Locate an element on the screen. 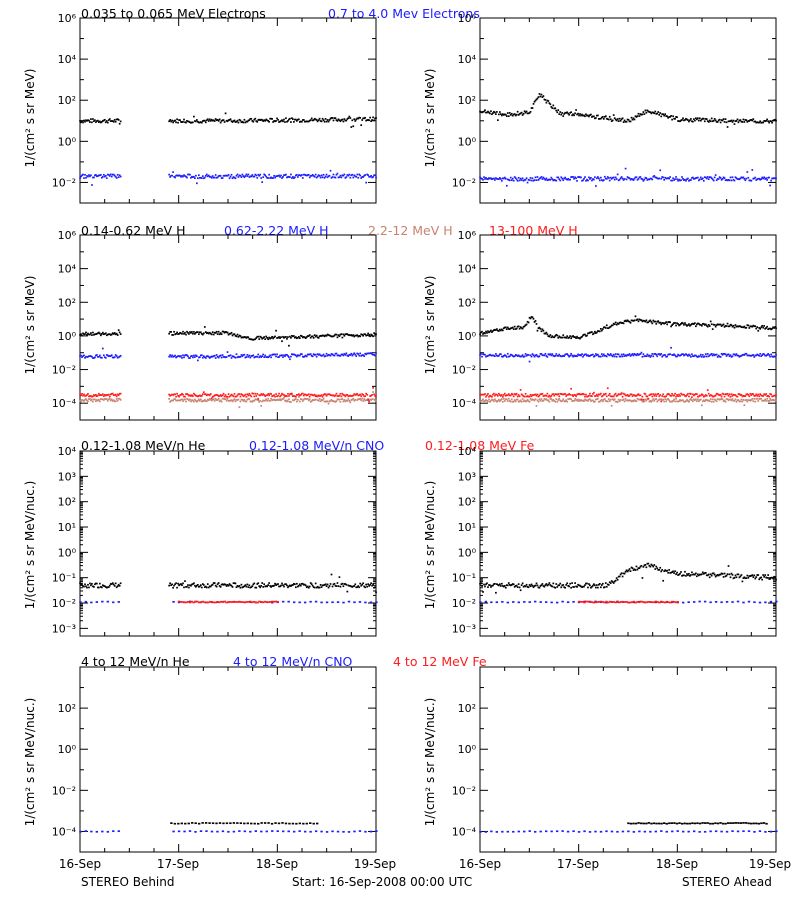 The image size is (800, 900). data-series is located at coordinates (628, 578).